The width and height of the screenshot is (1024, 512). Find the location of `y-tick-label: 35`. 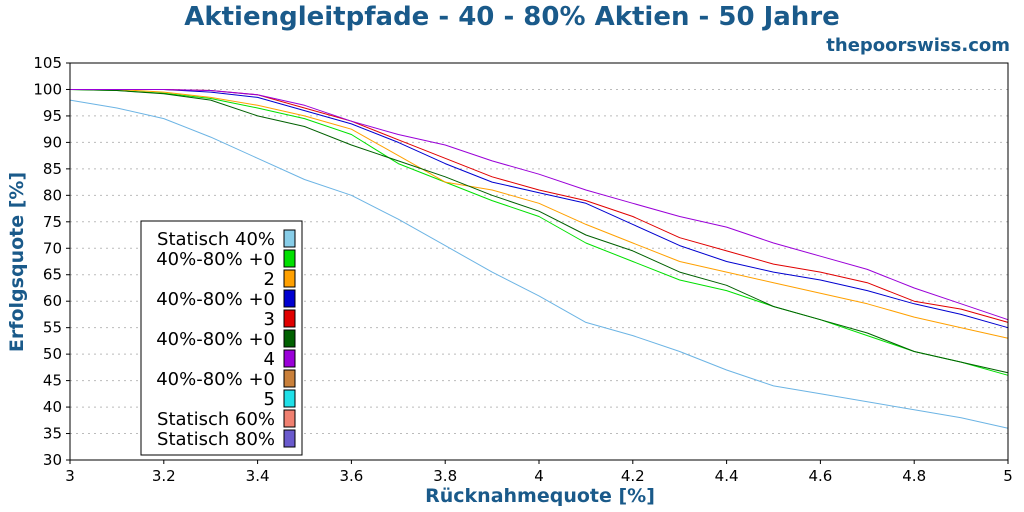

y-tick-label: 35 is located at coordinates (52, 434).